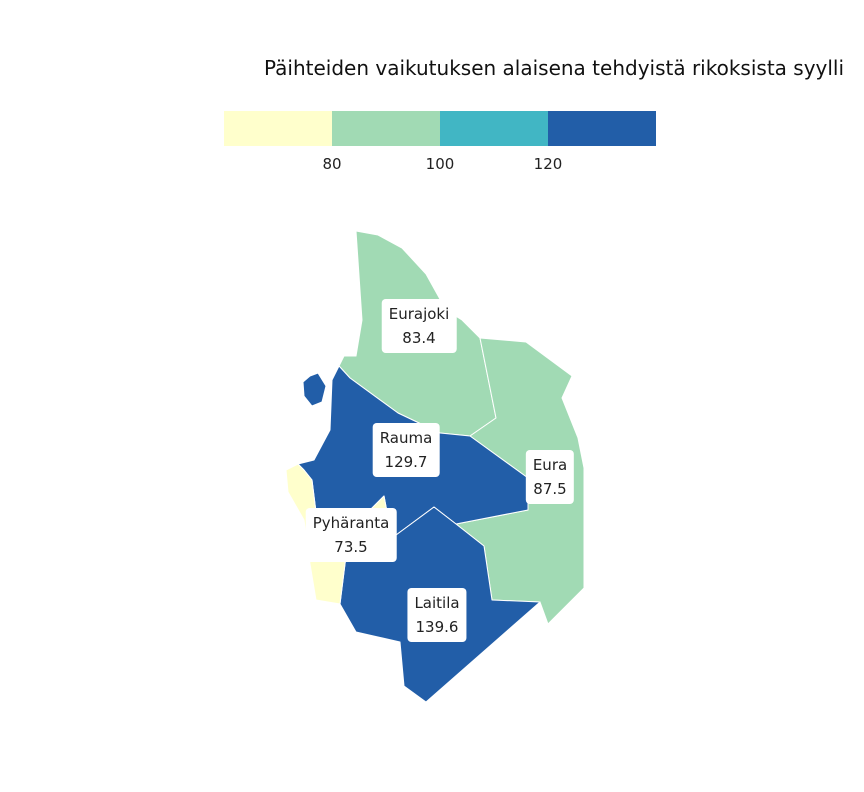 This screenshot has height=792, width=864. What do you see at coordinates (332, 164) in the screenshot?
I see `legend-tick-80: 80` at bounding box center [332, 164].